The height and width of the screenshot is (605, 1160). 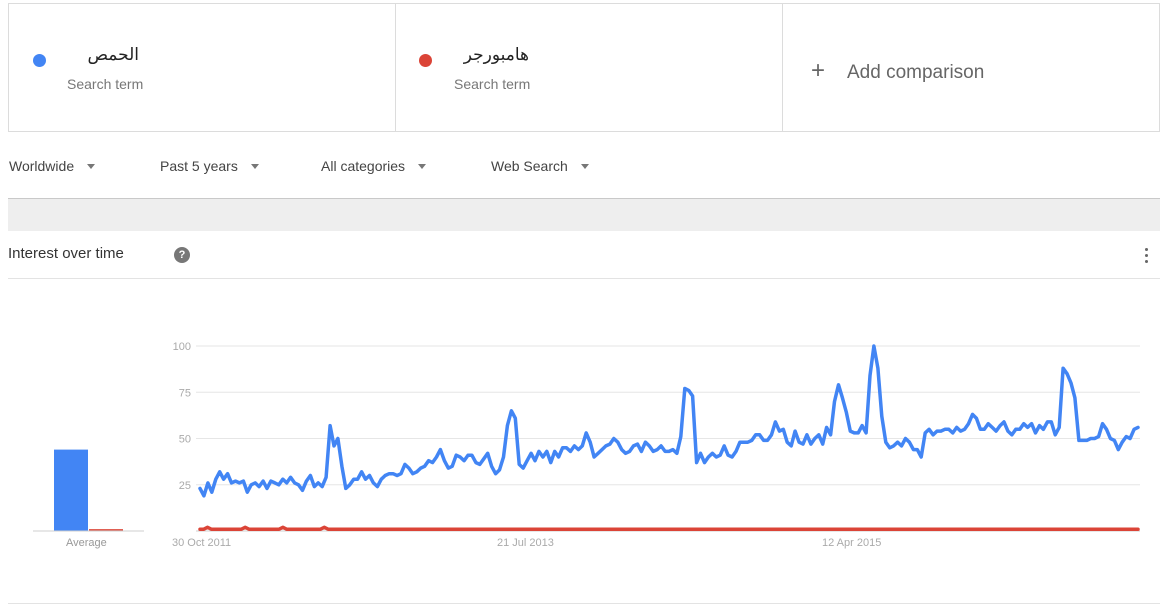 What do you see at coordinates (584, 215) in the screenshot?
I see `section-spacer` at bounding box center [584, 215].